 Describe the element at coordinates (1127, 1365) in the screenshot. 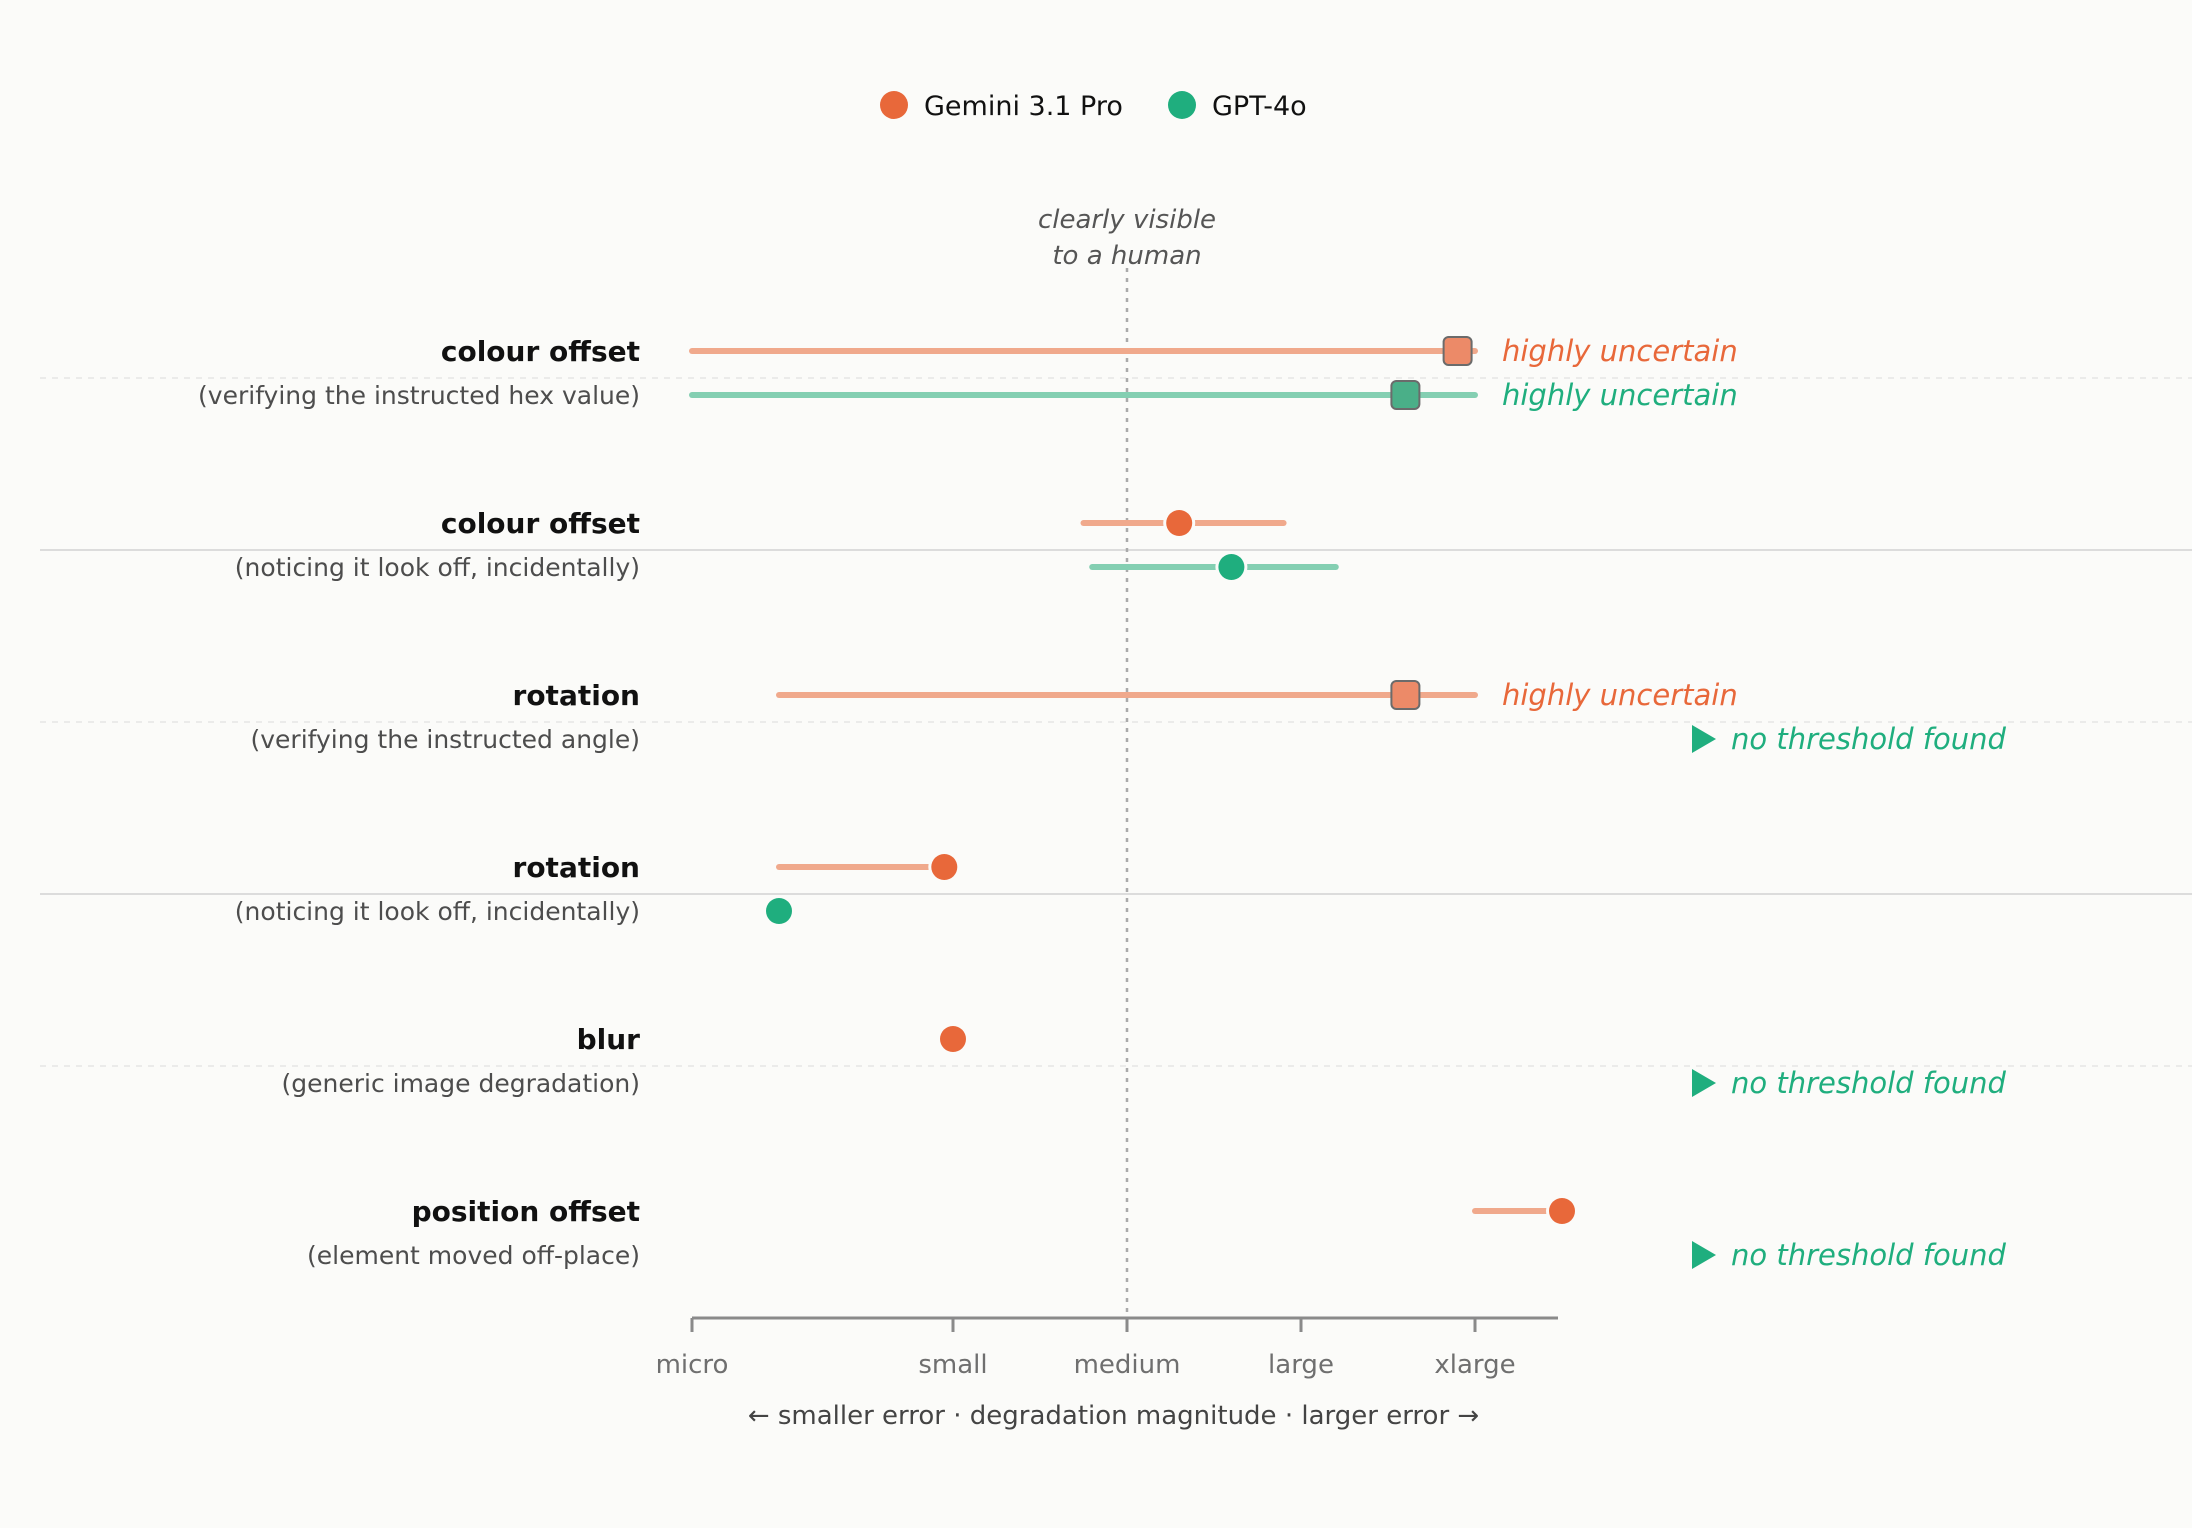

I see `x-tick-label: medium` at that location.